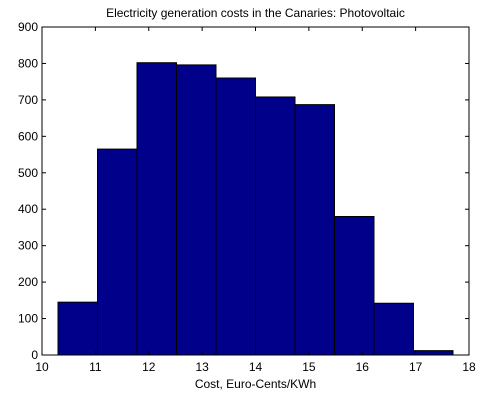 The width and height of the screenshot is (483, 399). What do you see at coordinates (28, 100) in the screenshot?
I see `y-tick-label: 700` at bounding box center [28, 100].